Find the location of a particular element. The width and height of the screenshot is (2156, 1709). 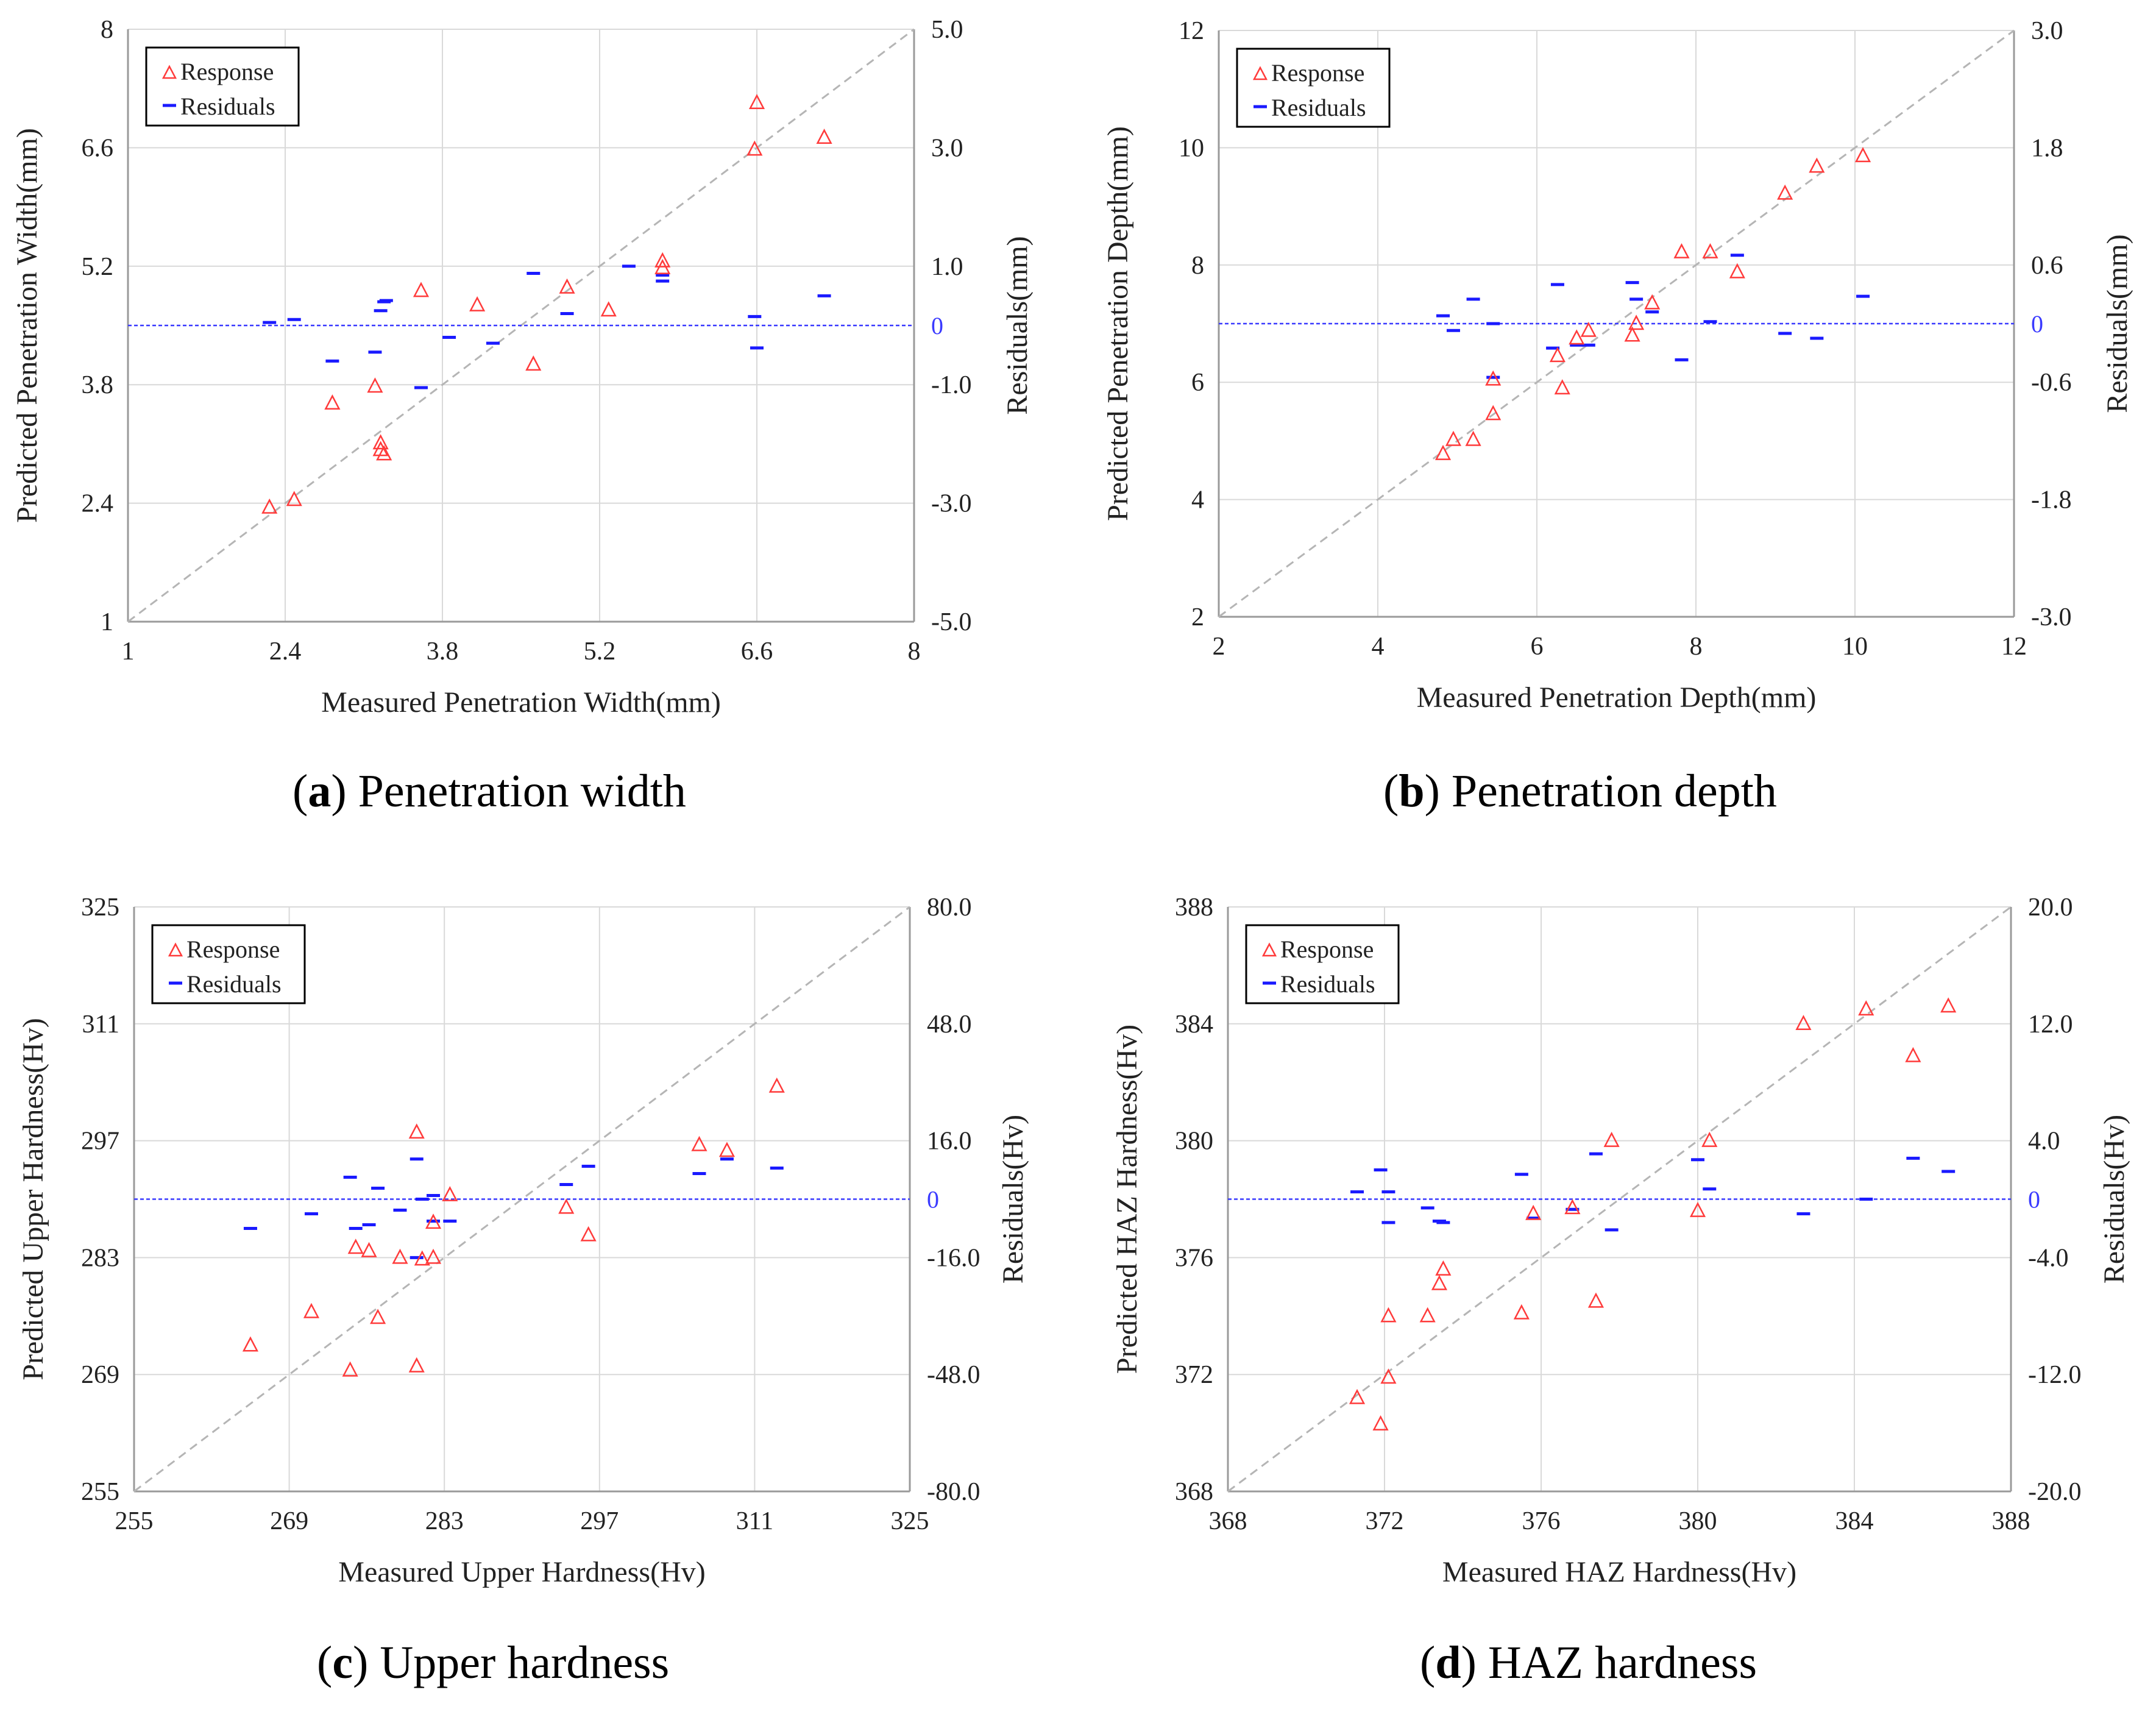

x-tick-label: 368 is located at coordinates (1228, 1521).